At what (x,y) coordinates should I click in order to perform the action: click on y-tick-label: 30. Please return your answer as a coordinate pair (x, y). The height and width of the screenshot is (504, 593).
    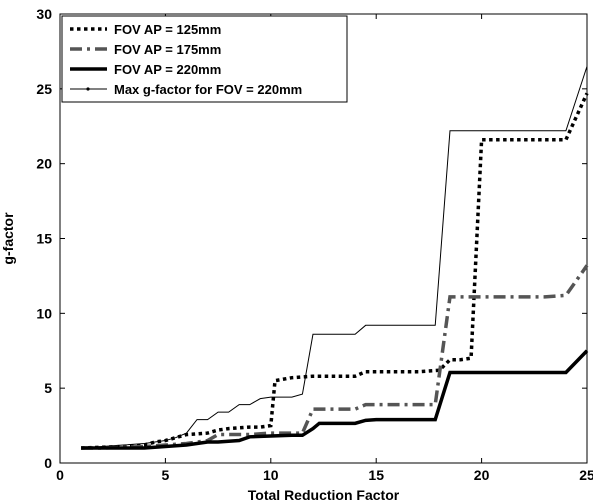
    Looking at the image, I should click on (44, 14).